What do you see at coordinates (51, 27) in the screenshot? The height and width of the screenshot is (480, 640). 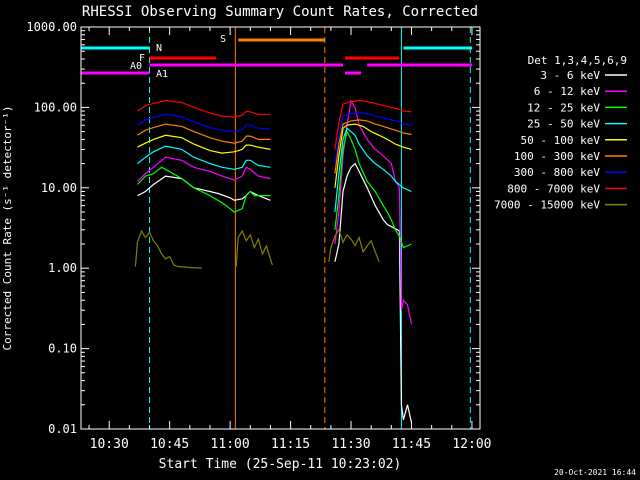 I see `y-tick-label: 1000.00` at bounding box center [51, 27].